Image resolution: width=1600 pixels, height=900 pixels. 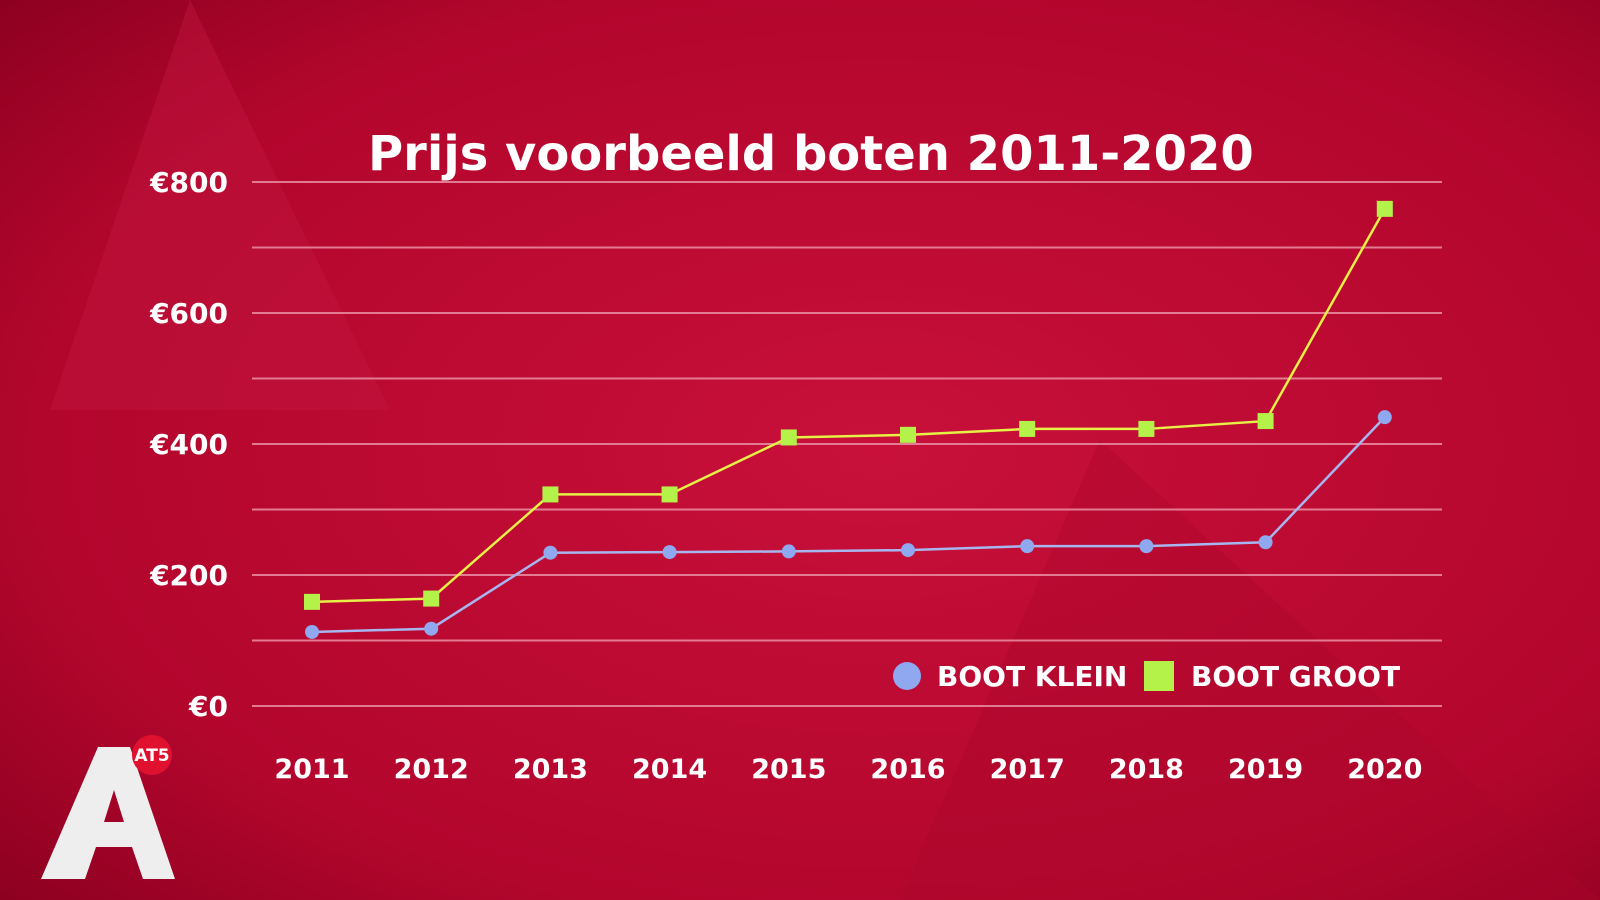 What do you see at coordinates (108, 813) in the screenshot?
I see `logo-letter-a-icon` at bounding box center [108, 813].